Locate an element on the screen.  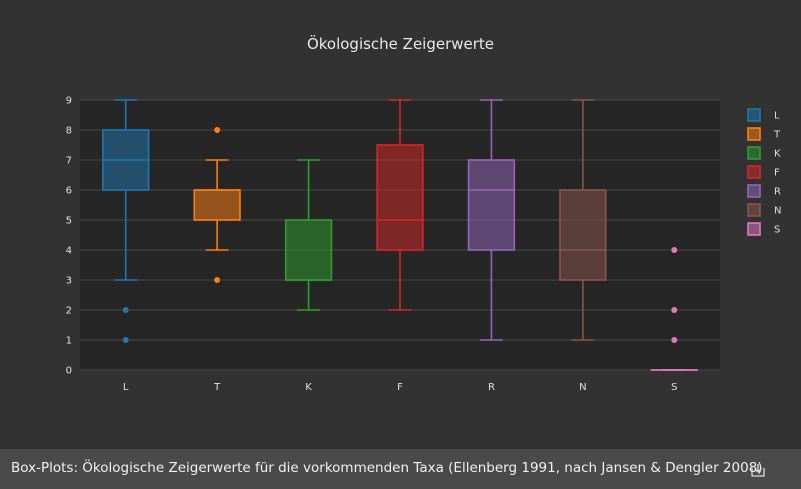
box-S is located at coordinates (674, 309).